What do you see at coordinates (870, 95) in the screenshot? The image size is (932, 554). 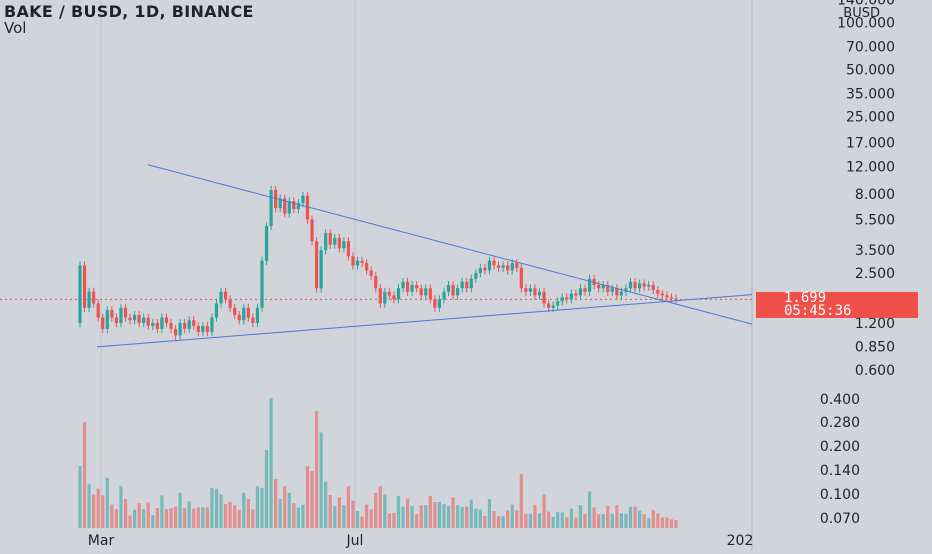 I see `price-tick-label: 35.000` at bounding box center [870, 95].